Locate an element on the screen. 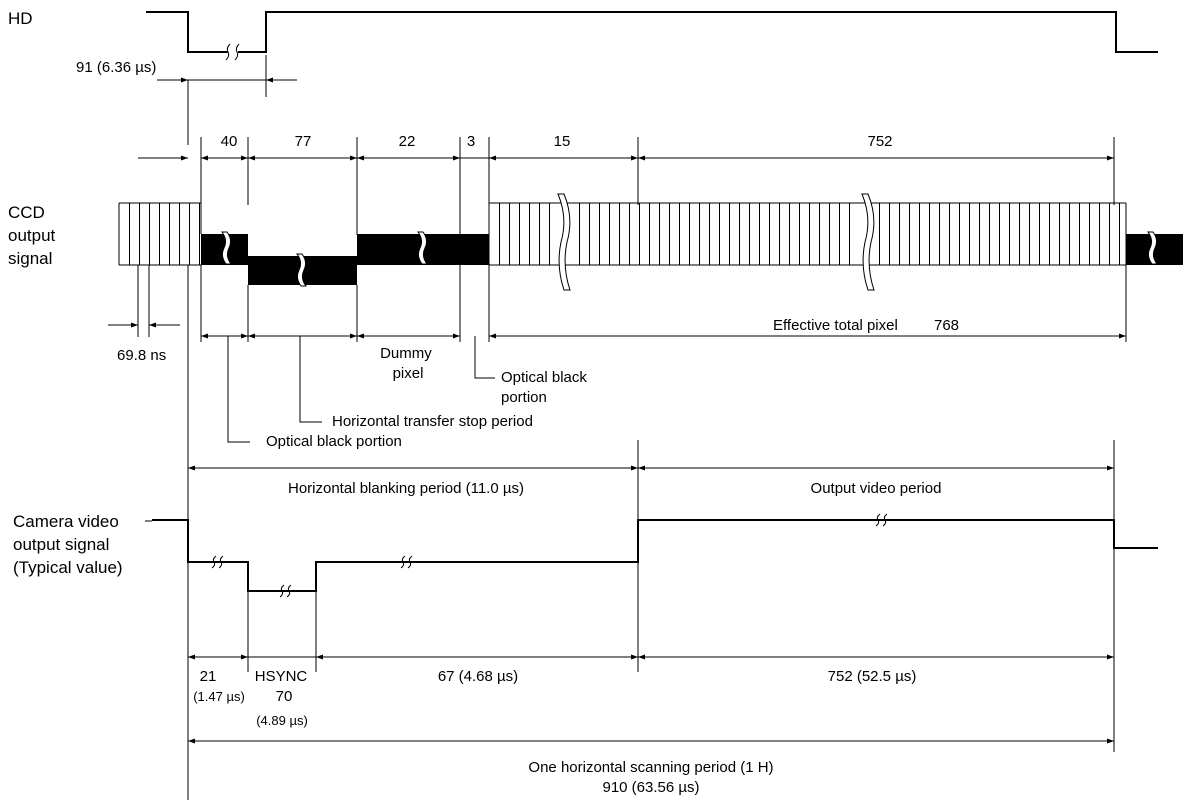 The width and height of the screenshot is (1183, 800). one-h-label: One horizontal scanning period (1 H) is located at coordinates (650, 767).